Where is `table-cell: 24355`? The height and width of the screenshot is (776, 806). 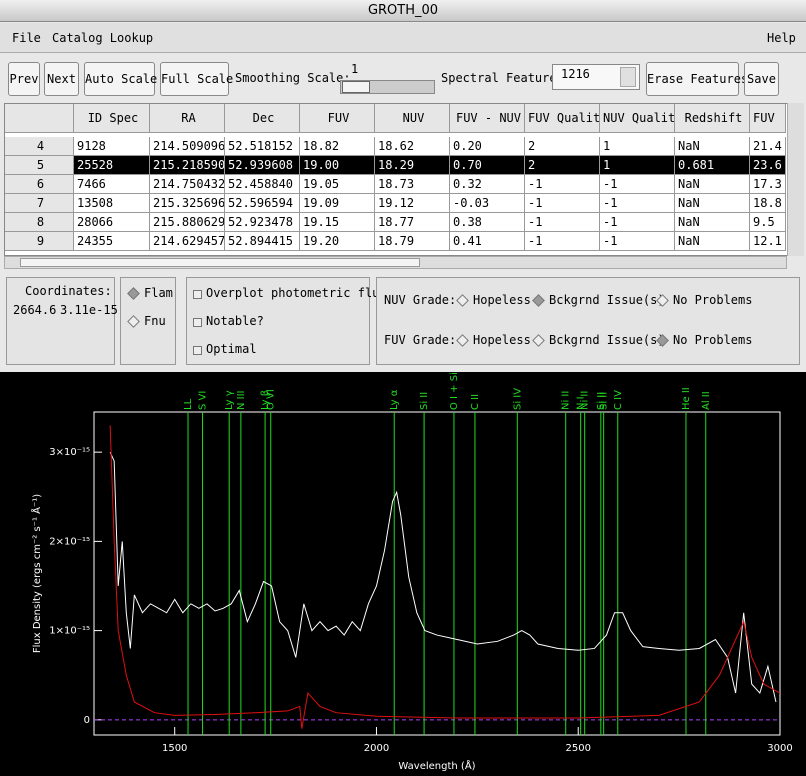 table-cell: 24355 is located at coordinates (112, 241).